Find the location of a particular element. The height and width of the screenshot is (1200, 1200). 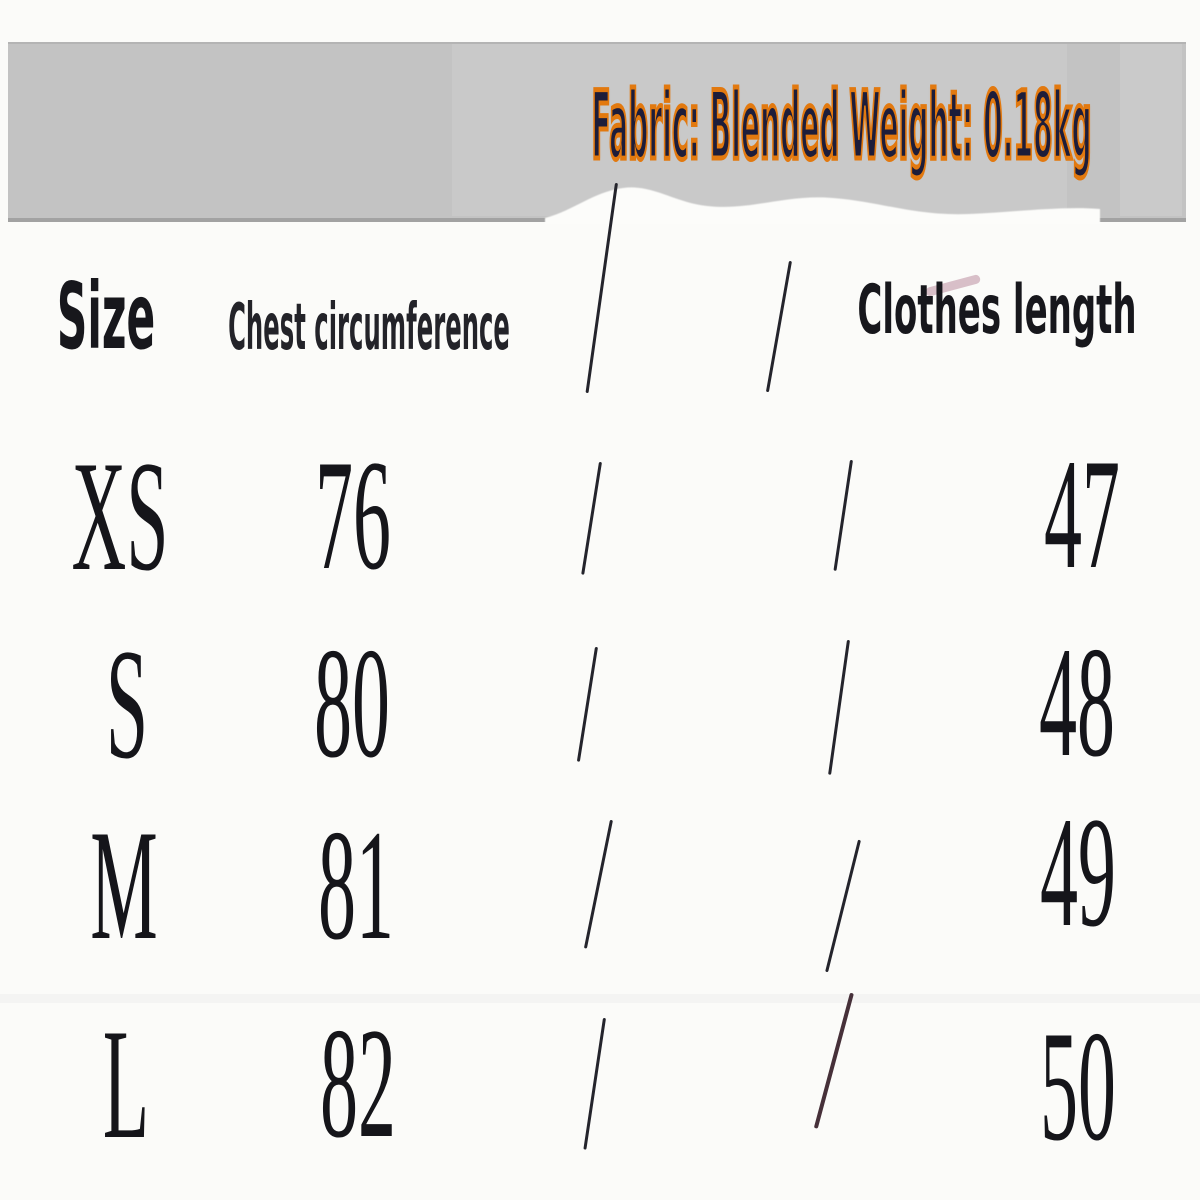

banner-tear-artifact is located at coordinates (822, 205).